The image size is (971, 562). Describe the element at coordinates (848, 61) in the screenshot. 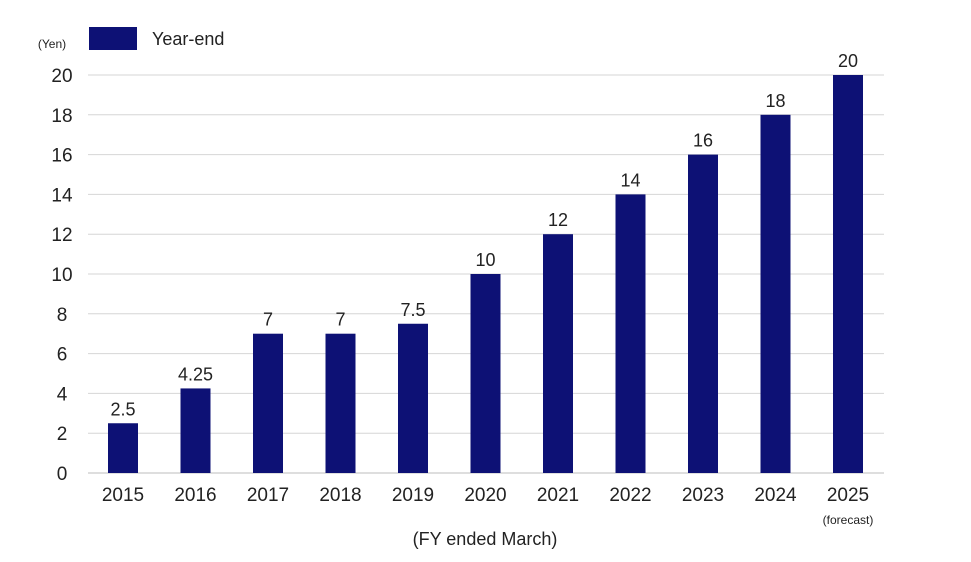

I see `data-label: 20` at that location.